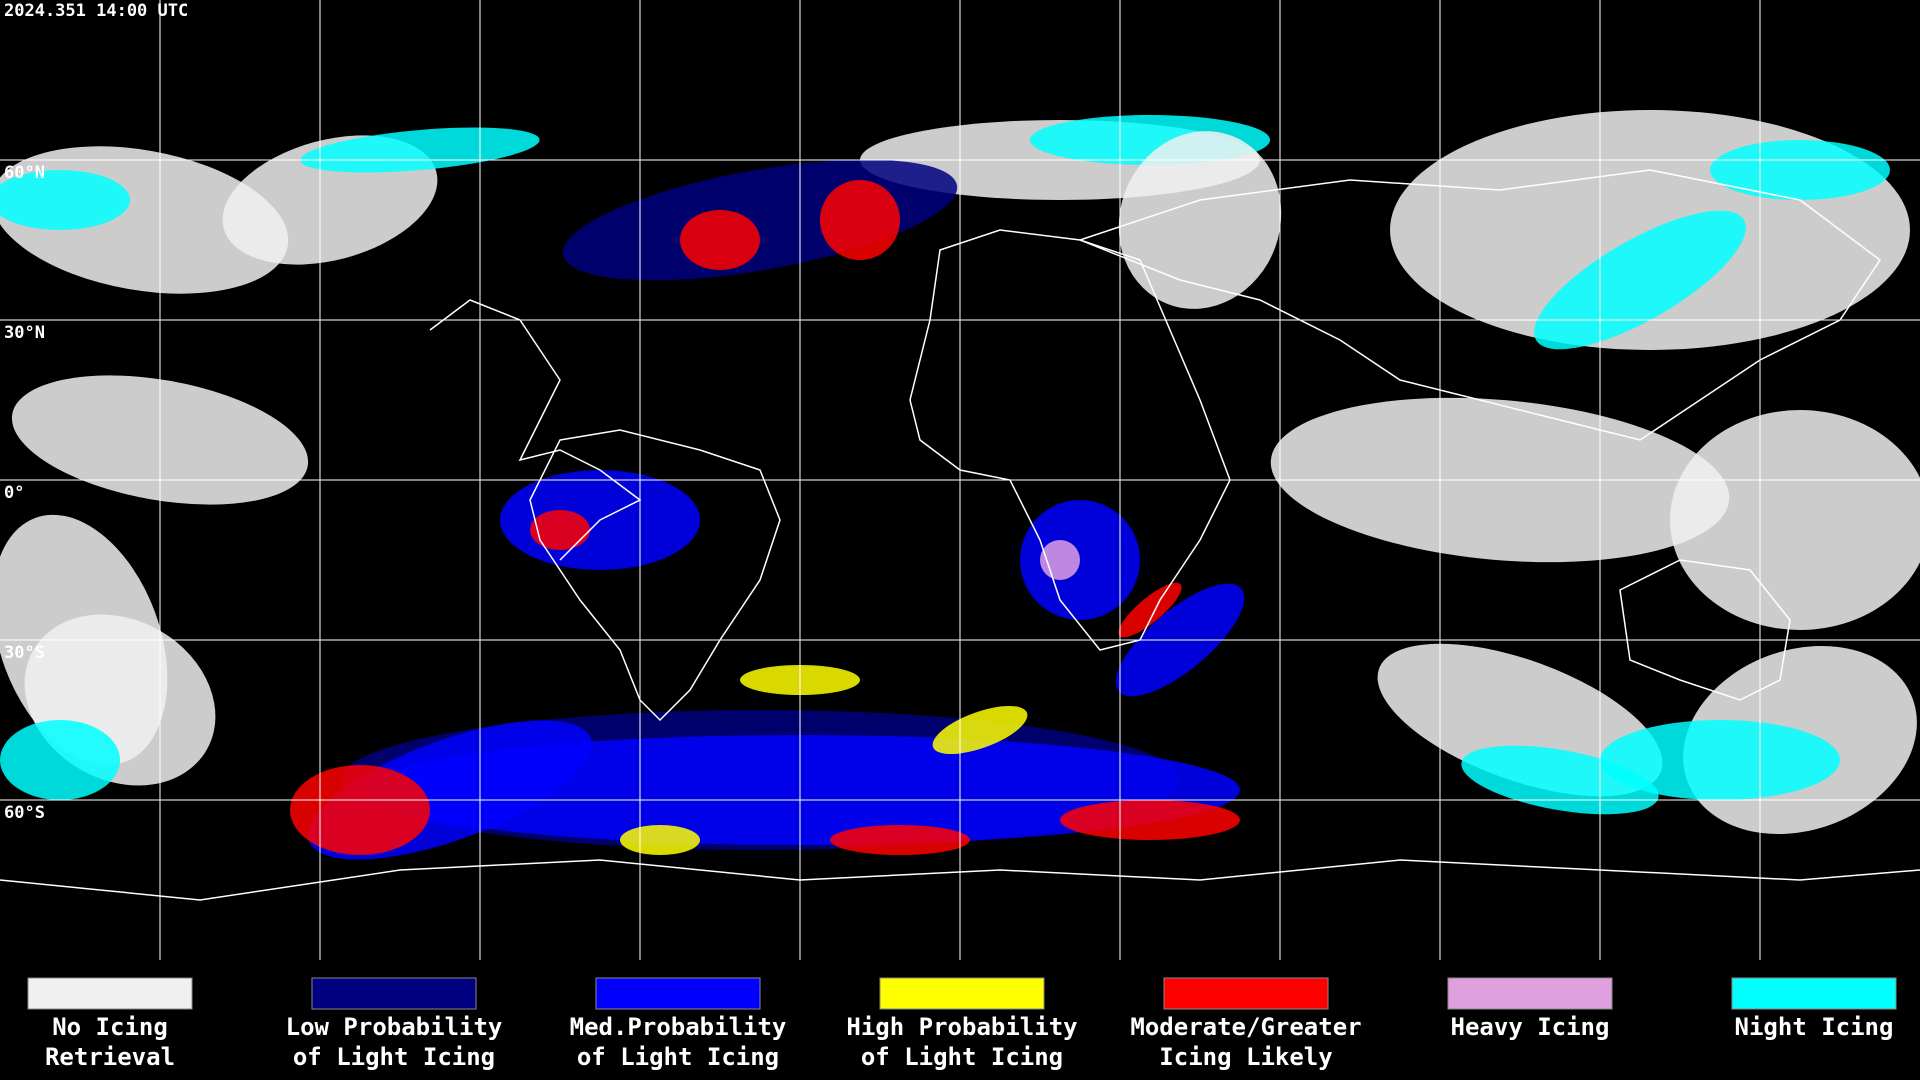  I want to click on latitude-label: 0°, so click(14, 493).